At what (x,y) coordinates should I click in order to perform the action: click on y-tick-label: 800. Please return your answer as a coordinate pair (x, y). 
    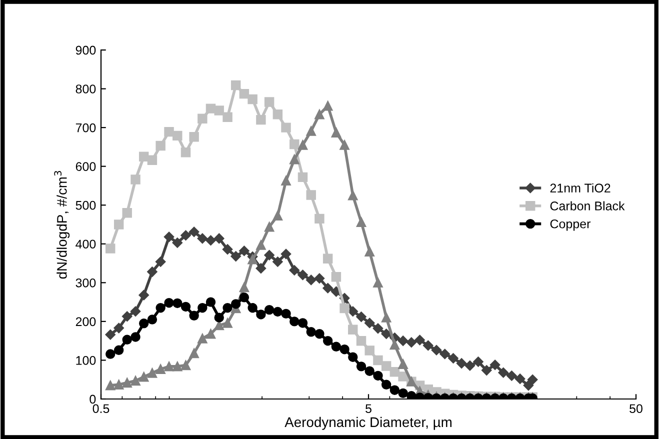
    Looking at the image, I should click on (86, 89).